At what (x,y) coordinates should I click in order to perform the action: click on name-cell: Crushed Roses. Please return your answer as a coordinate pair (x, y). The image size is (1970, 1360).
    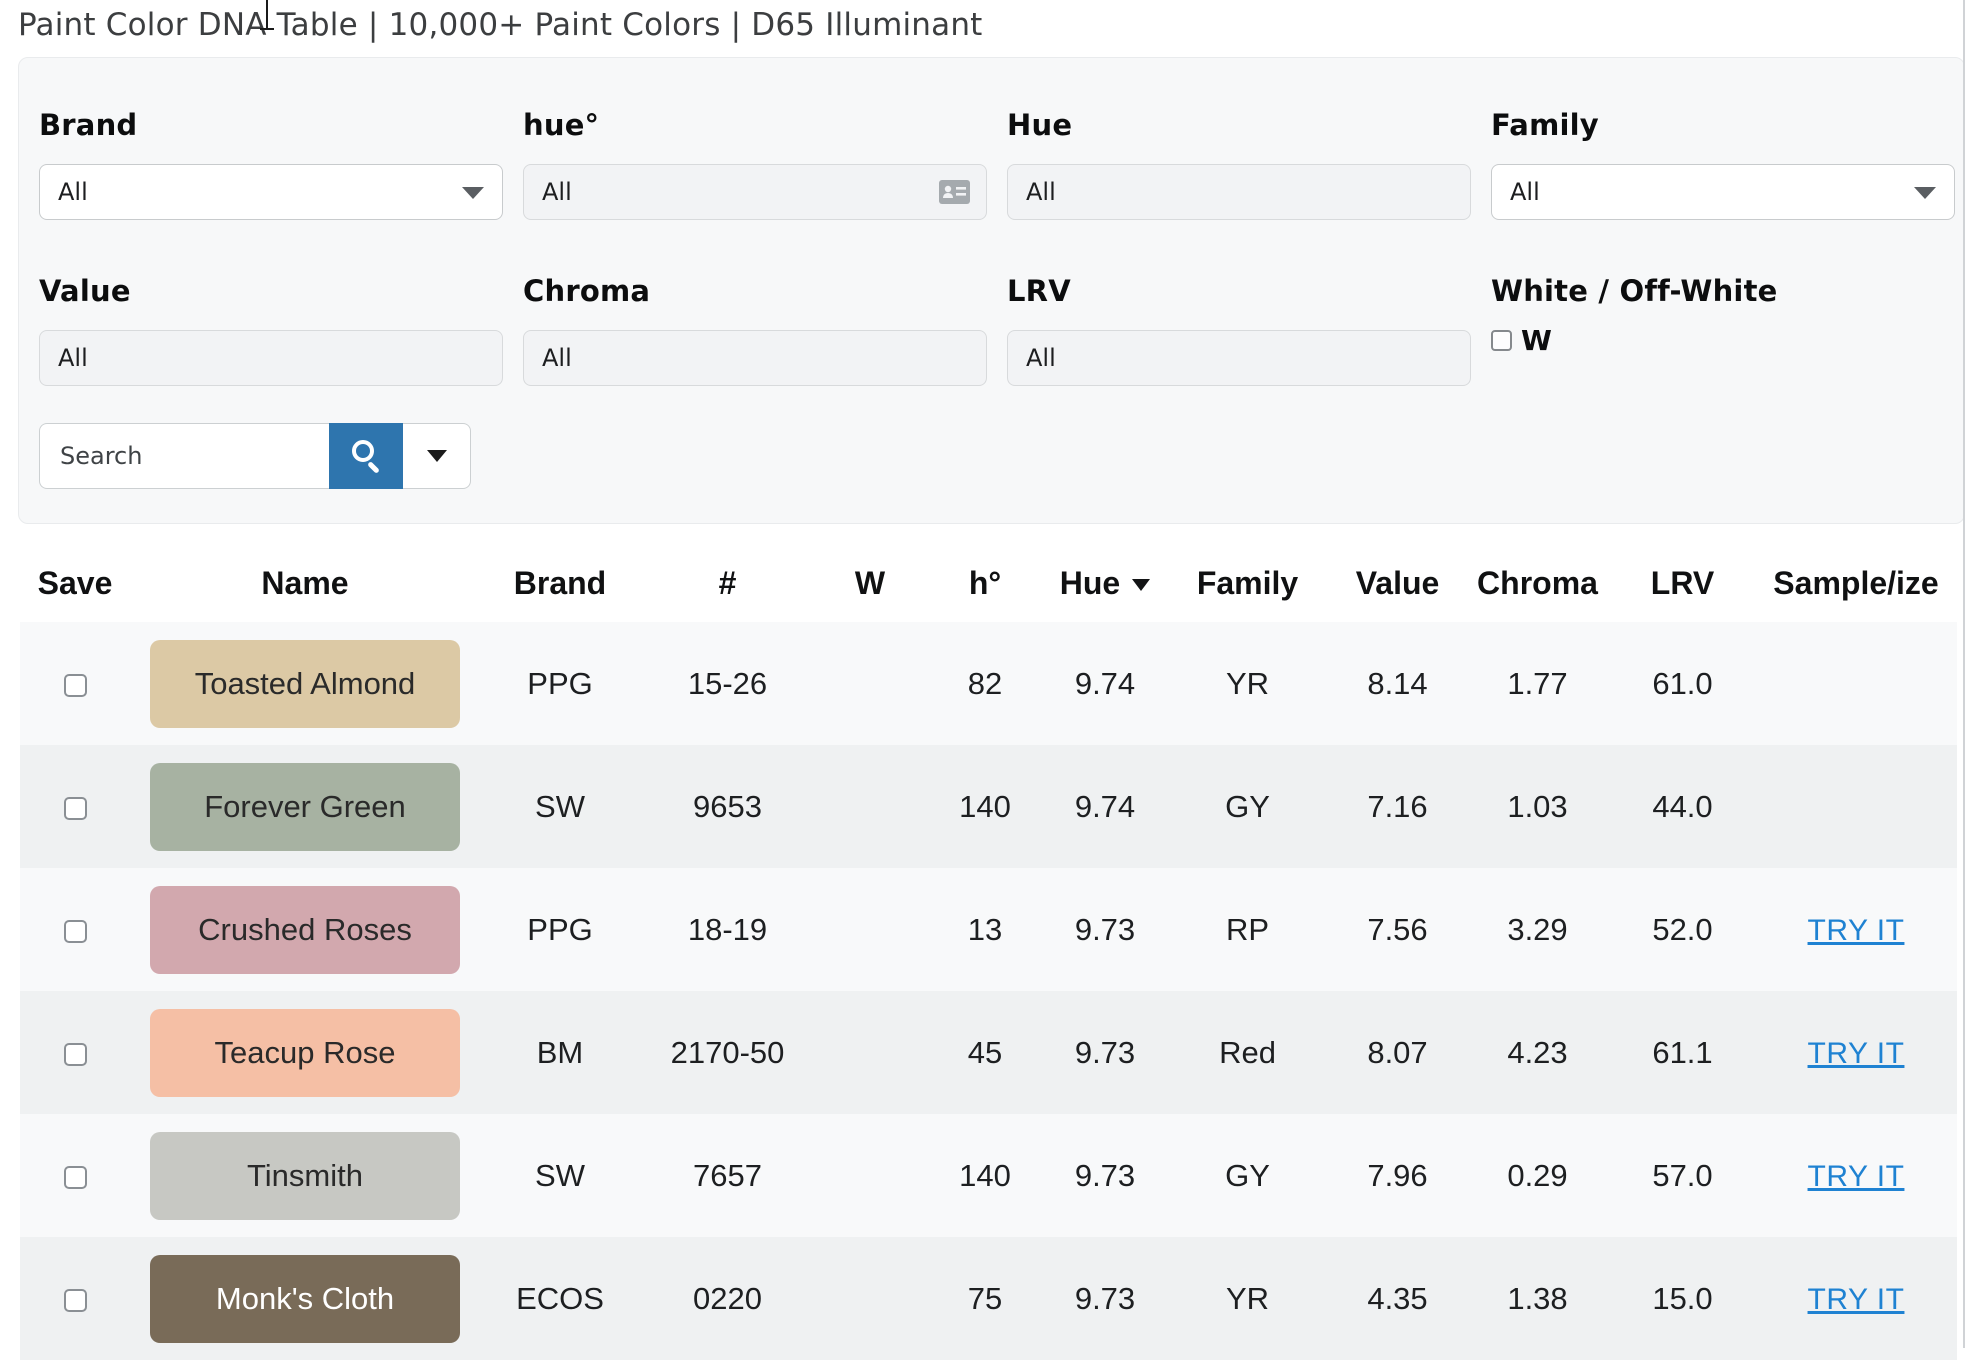
    Looking at the image, I should click on (305, 929).